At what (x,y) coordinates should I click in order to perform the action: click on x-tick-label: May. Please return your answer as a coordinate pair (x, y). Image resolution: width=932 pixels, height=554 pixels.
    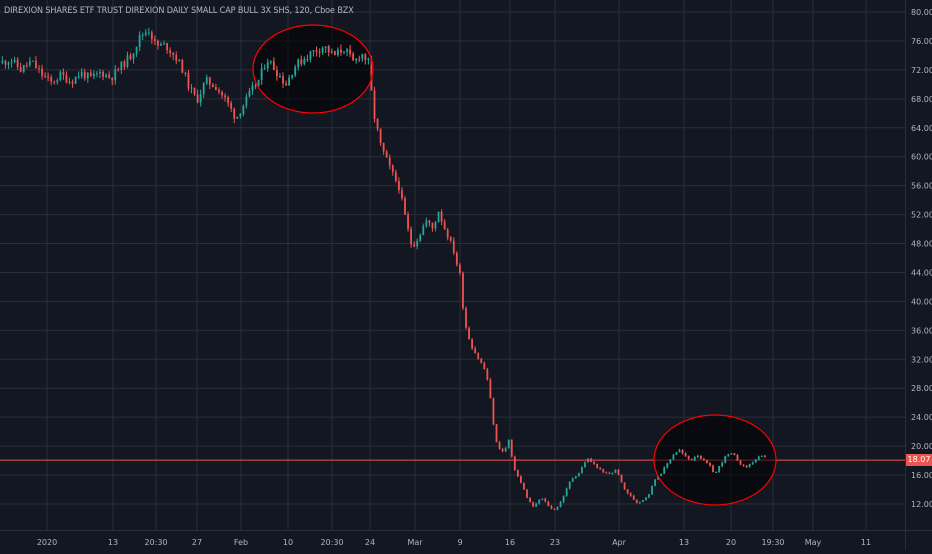
    Looking at the image, I should click on (813, 542).